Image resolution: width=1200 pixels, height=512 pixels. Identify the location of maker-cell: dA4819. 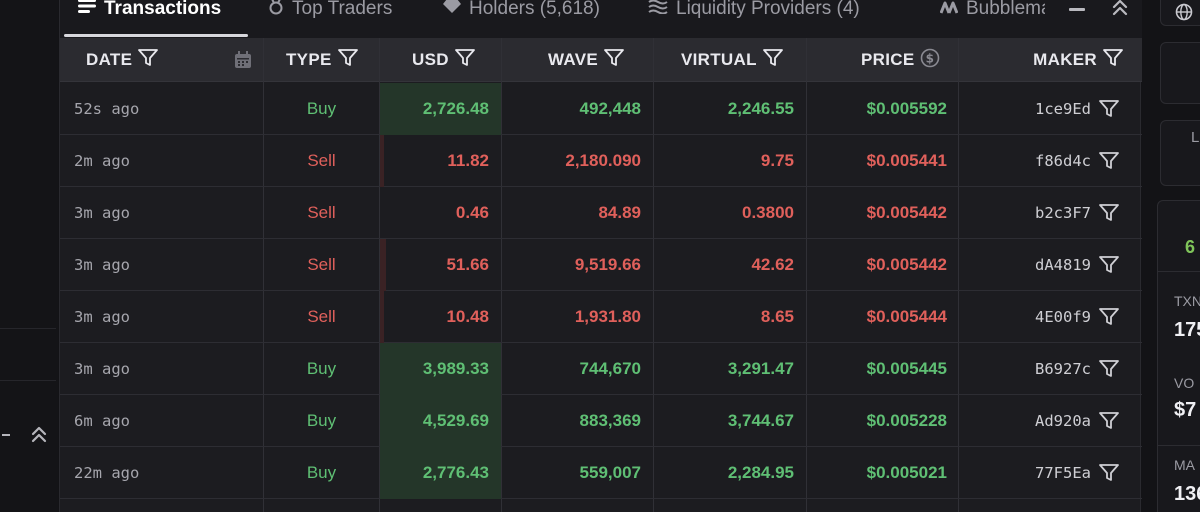
(1039, 265).